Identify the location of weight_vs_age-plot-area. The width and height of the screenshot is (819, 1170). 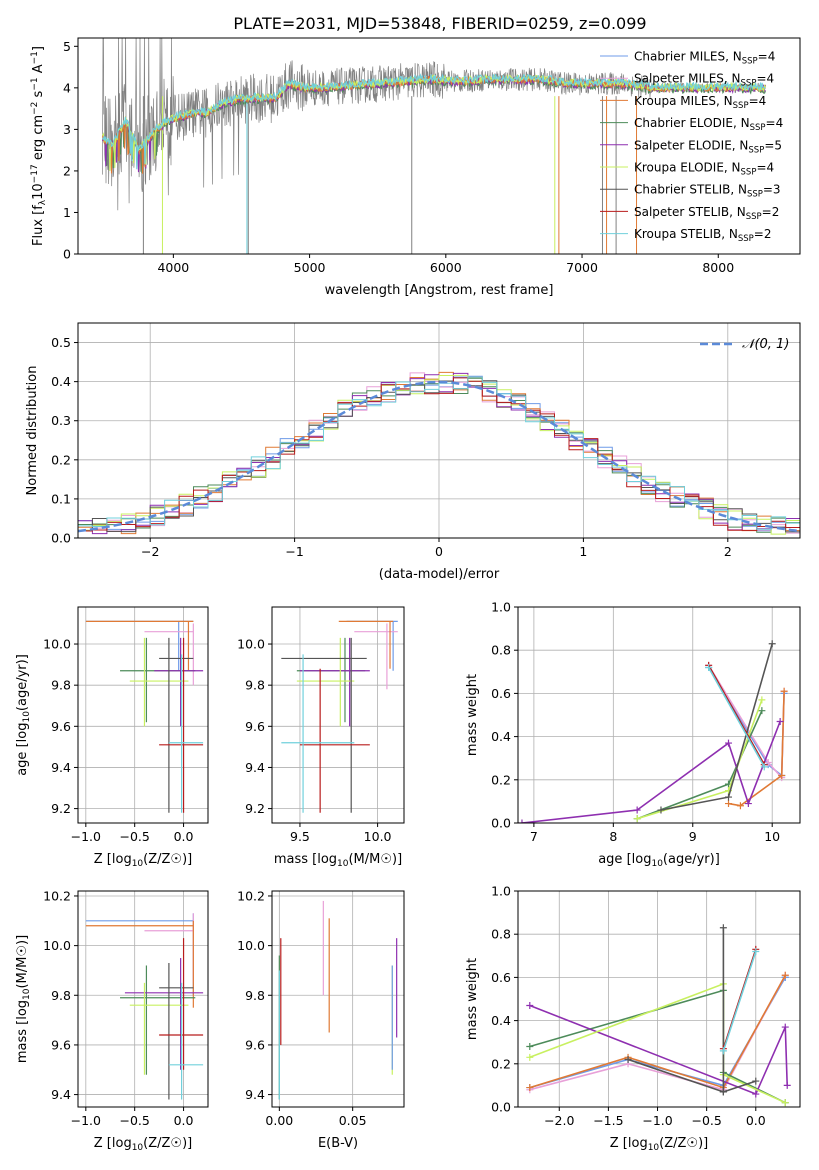
(653, 731).